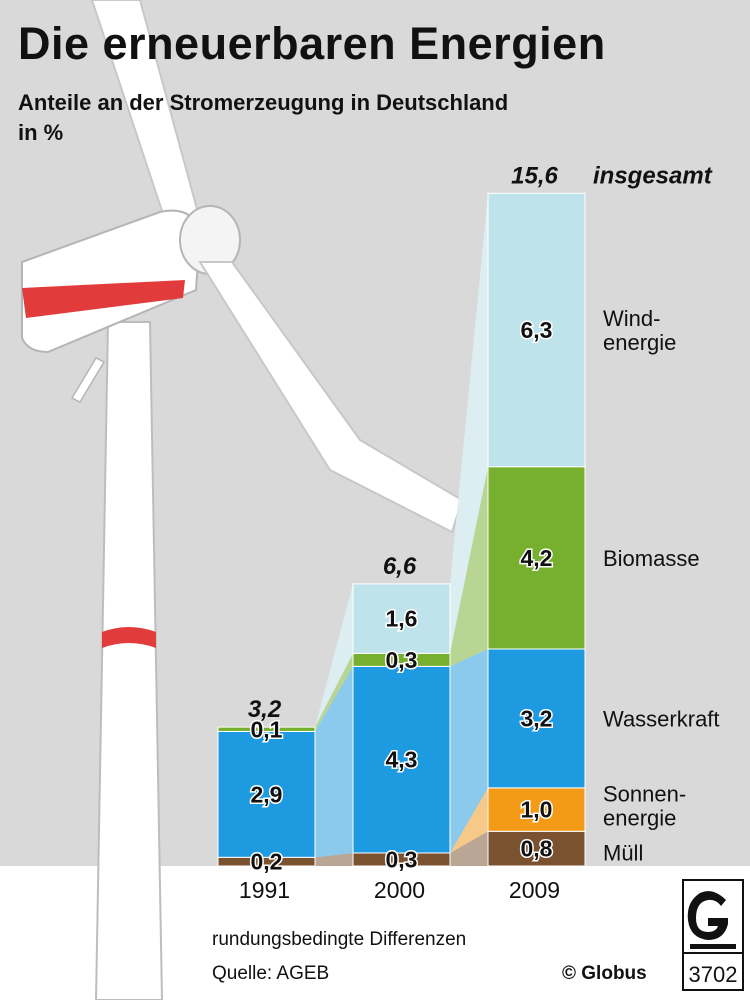  I want to click on bar-biomasse-1991, so click(266, 729).